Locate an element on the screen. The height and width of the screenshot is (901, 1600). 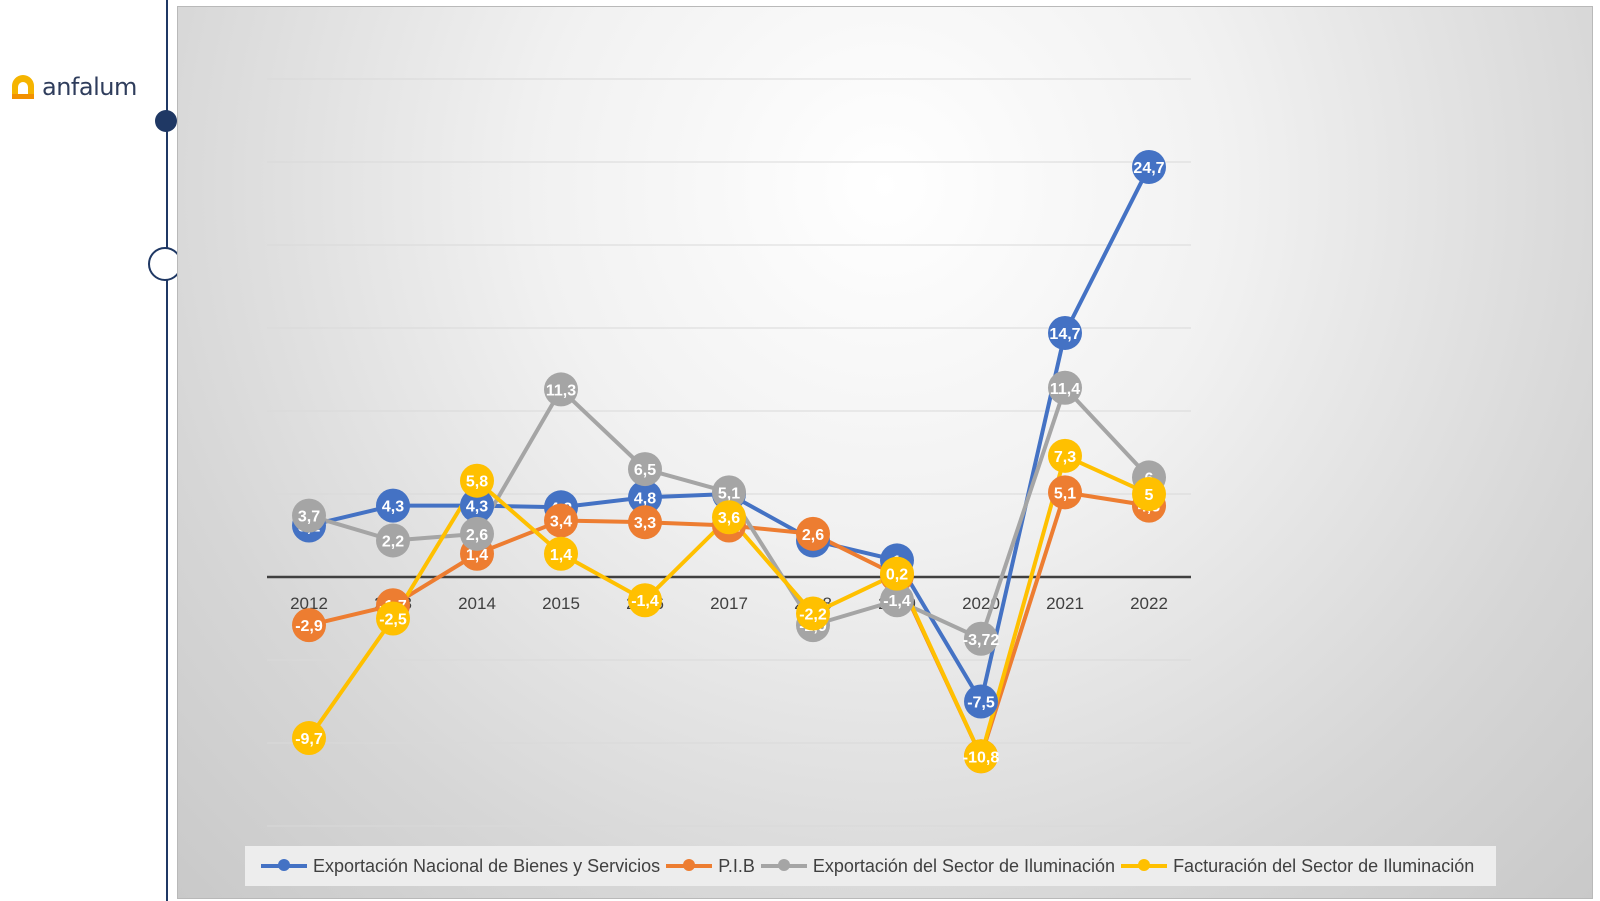
data-label: 0,2 is located at coordinates (897, 575).